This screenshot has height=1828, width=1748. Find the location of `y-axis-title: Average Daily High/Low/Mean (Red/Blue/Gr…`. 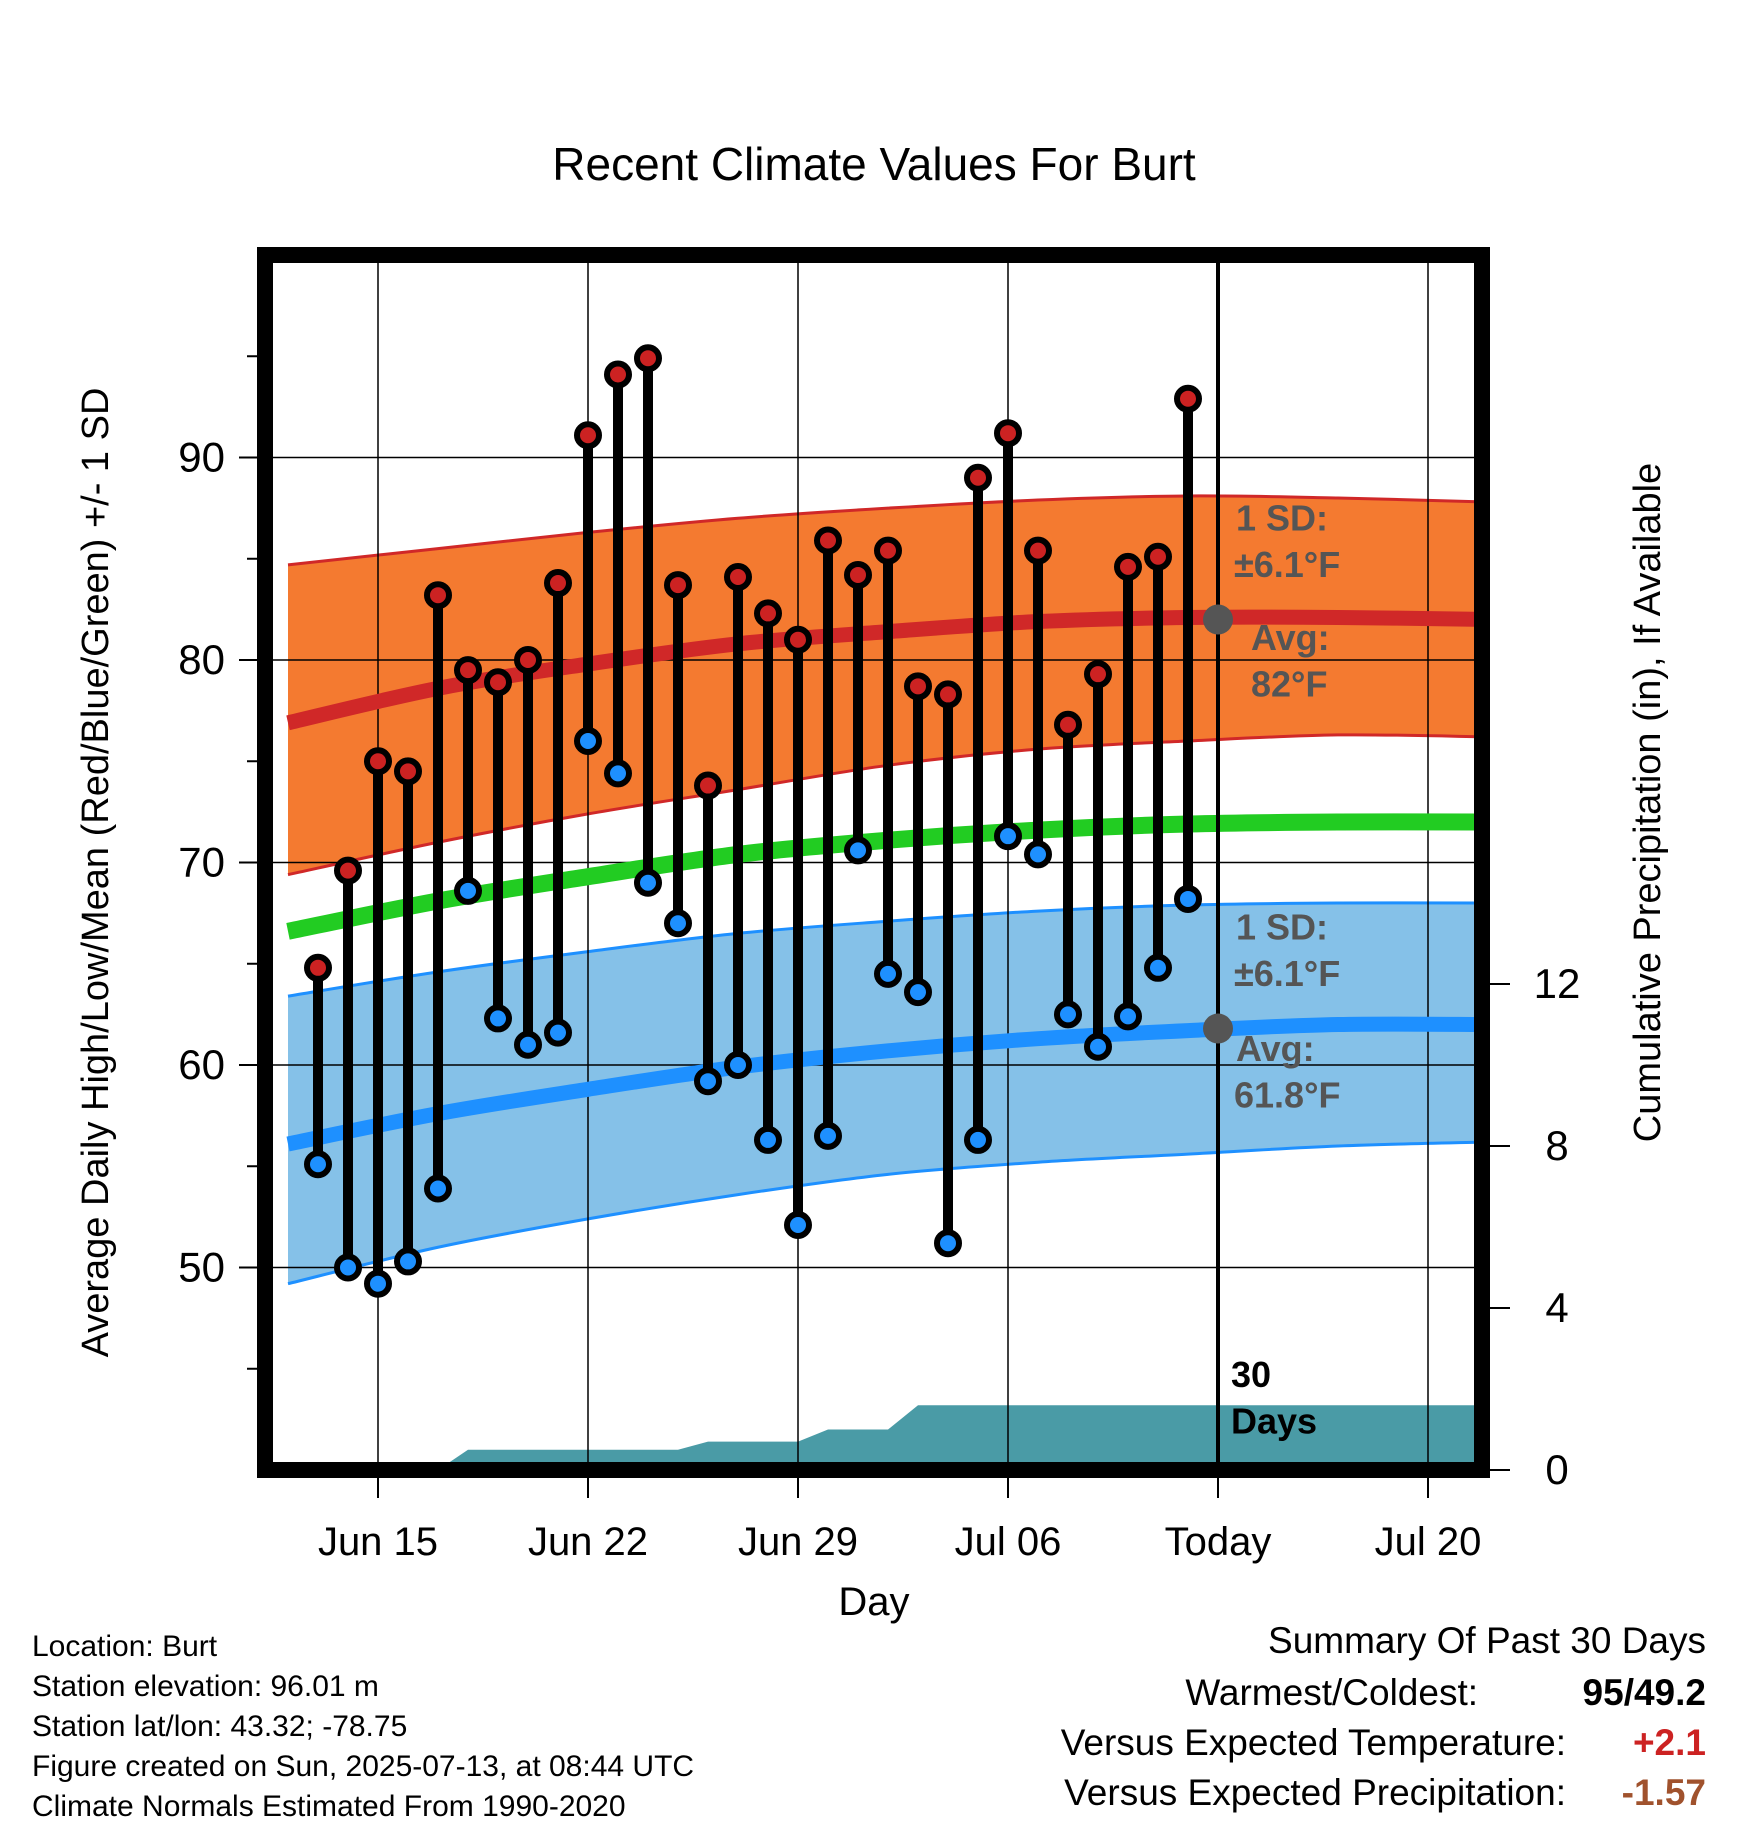

y-axis-title: Average Daily High/Low/Mean (Red/Blue/Gr… is located at coordinates (96, 873).